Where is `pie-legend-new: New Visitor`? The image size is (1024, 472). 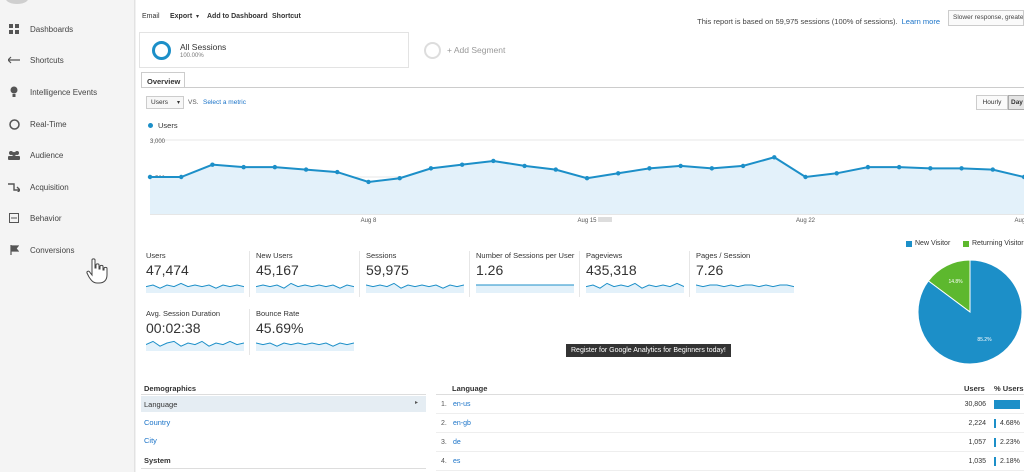 pie-legend-new: New Visitor is located at coordinates (928, 243).